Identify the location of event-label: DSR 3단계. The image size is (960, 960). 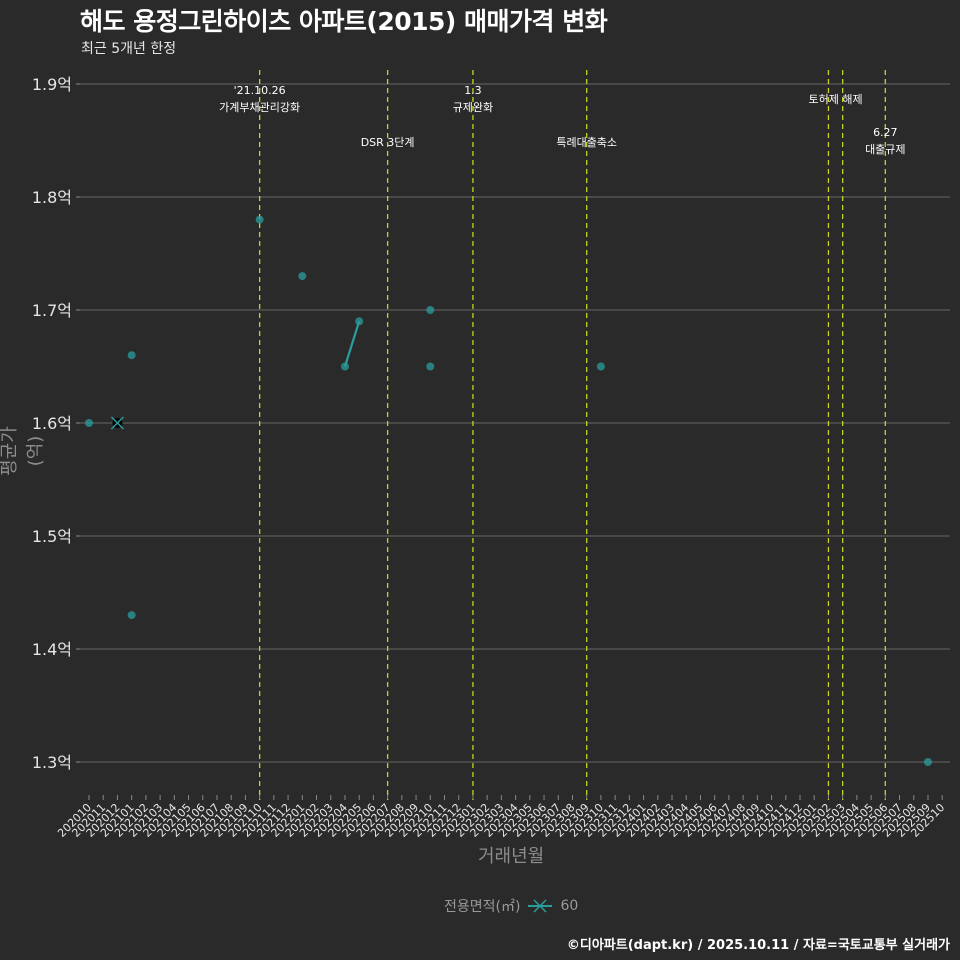
(388, 142).